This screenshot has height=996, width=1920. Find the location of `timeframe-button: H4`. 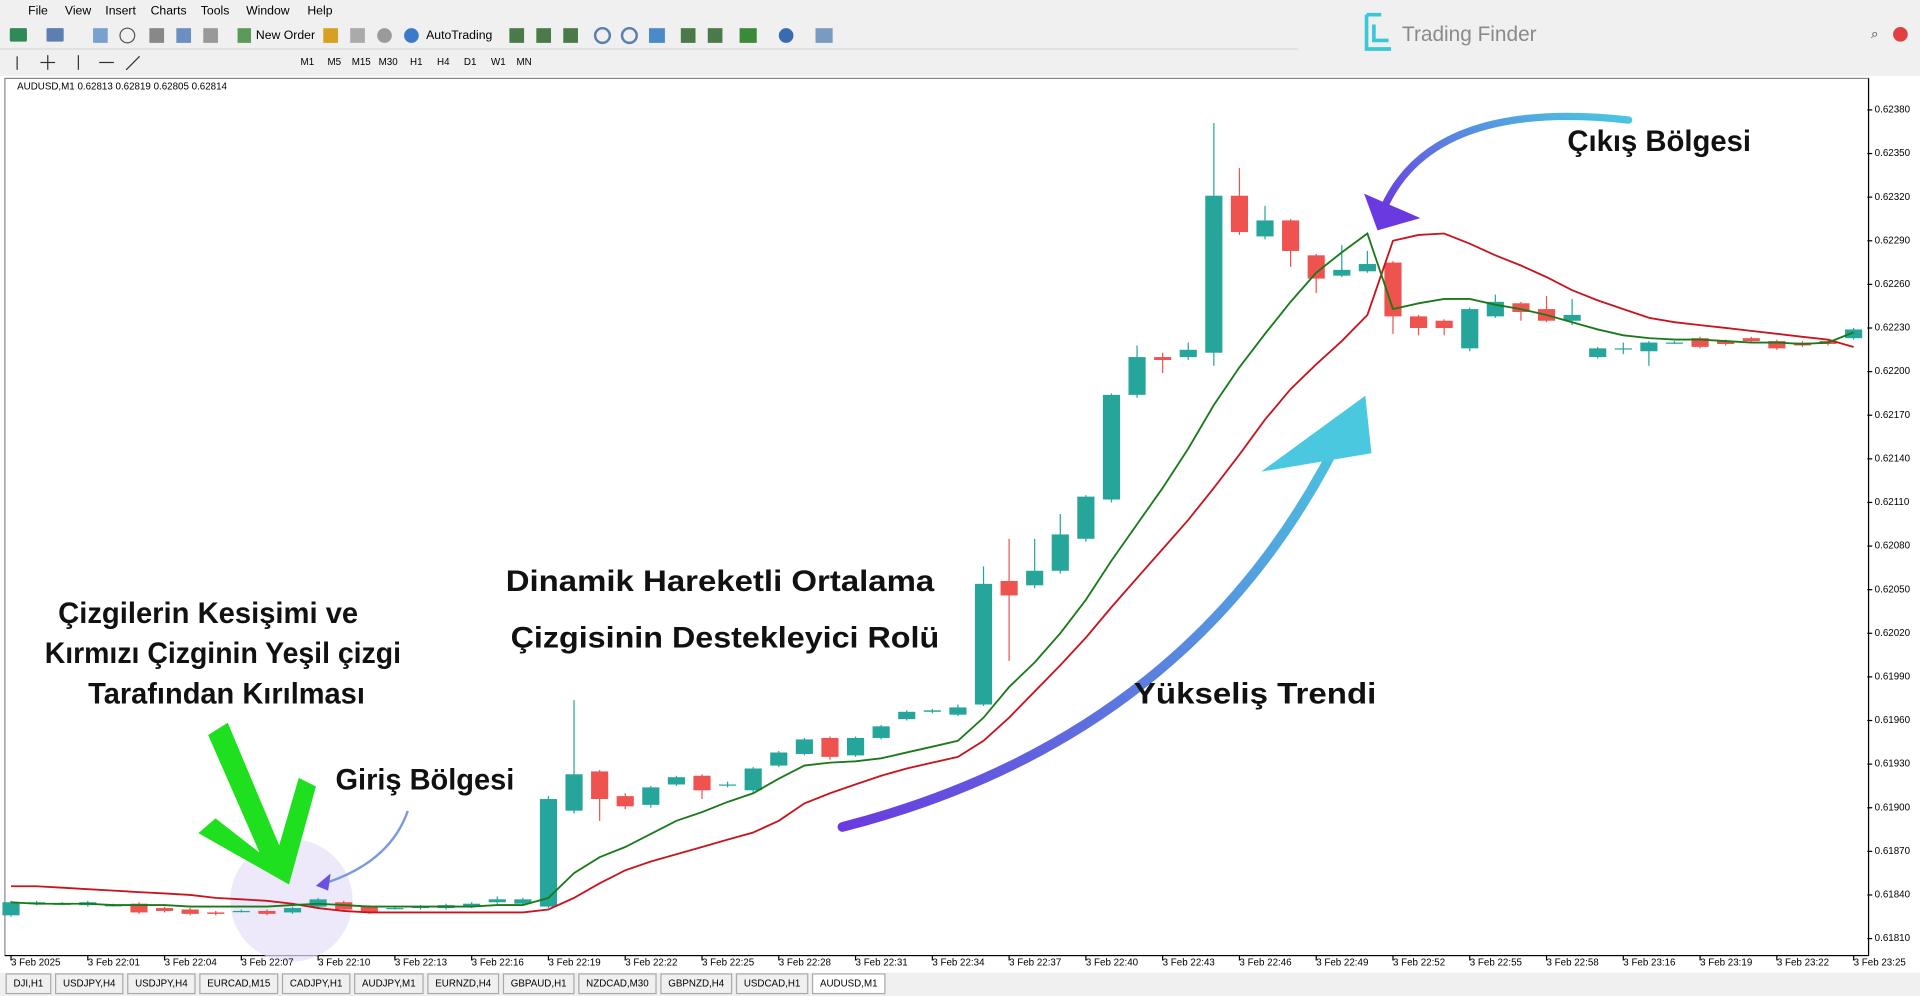

timeframe-button: H4 is located at coordinates (443, 62).